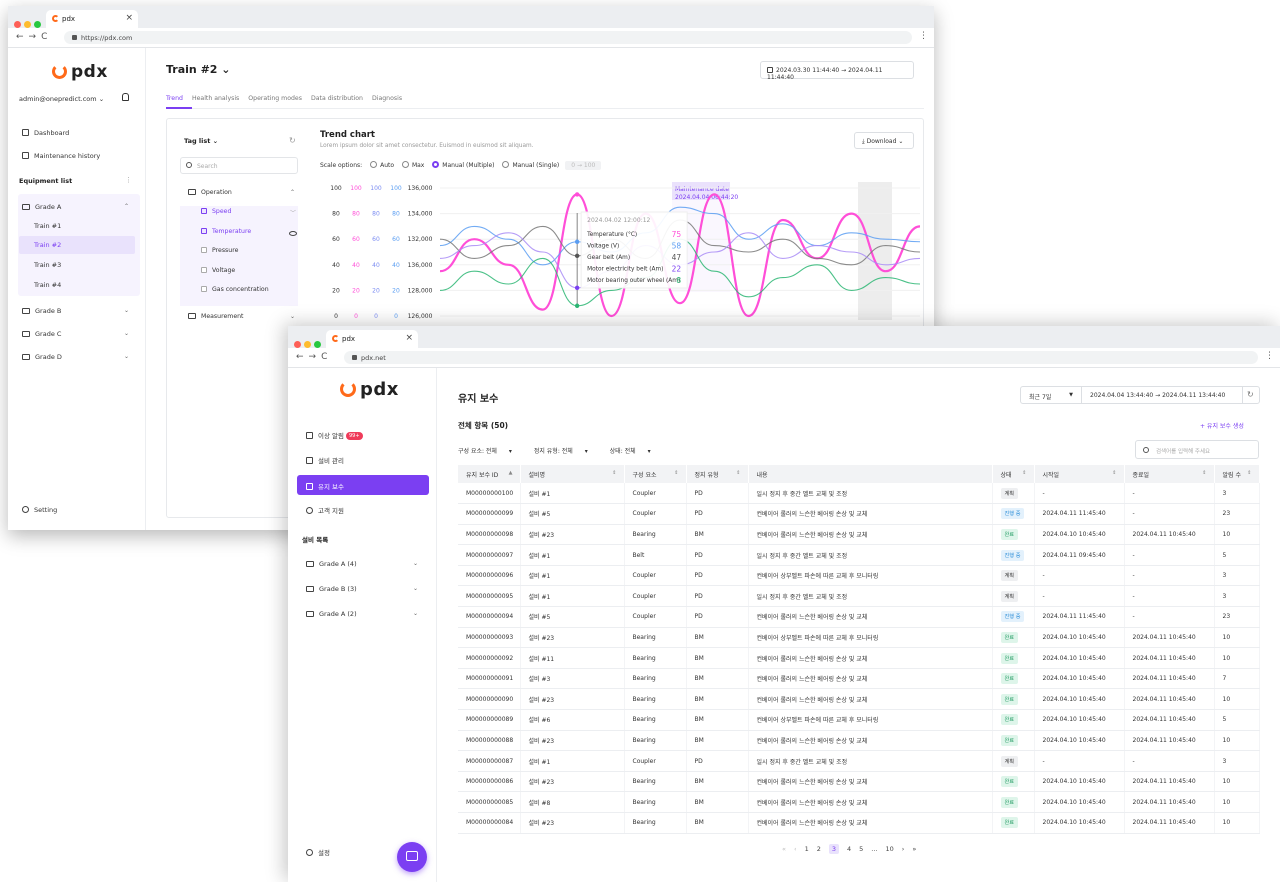 Image resolution: width=1280 pixels, height=882 pixels. What do you see at coordinates (125, 97) in the screenshot?
I see `bell-icon` at bounding box center [125, 97].